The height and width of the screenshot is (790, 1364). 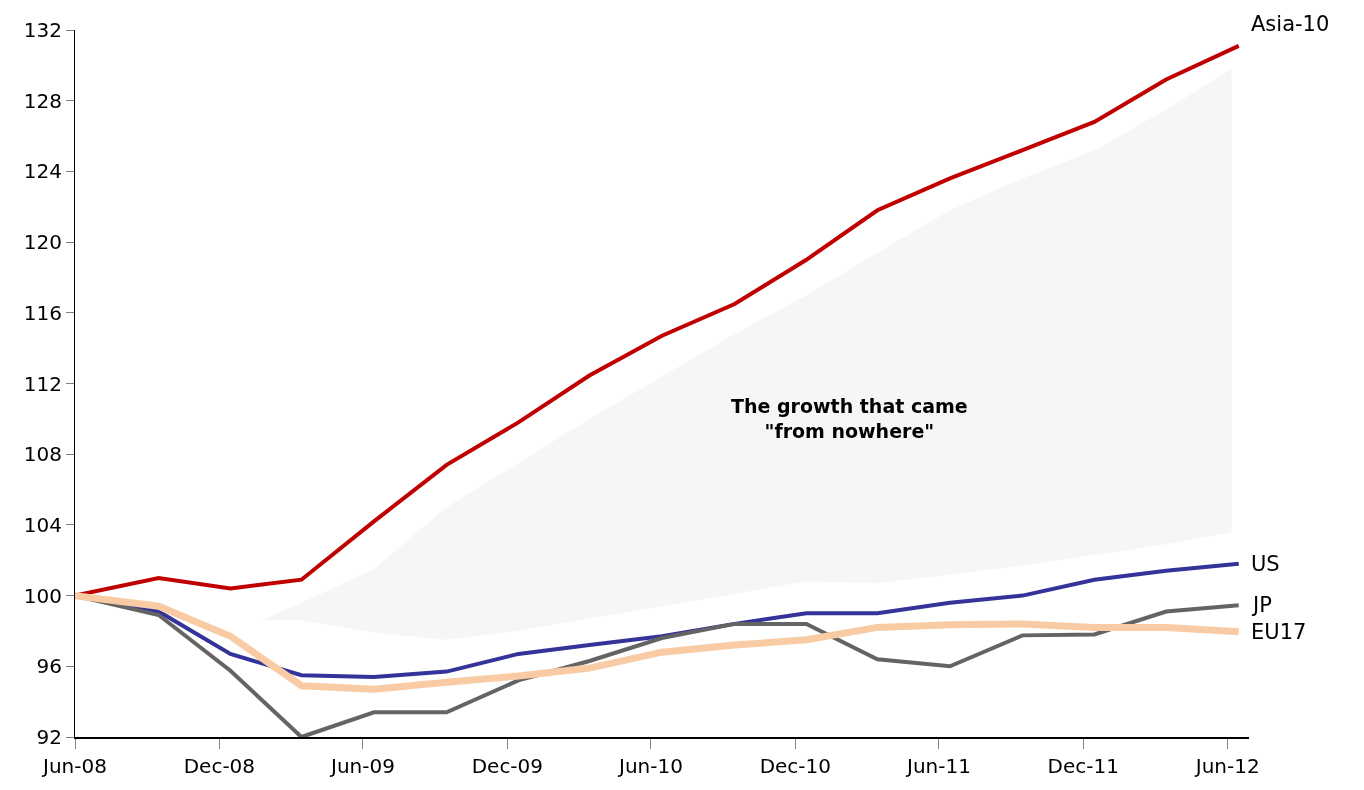 What do you see at coordinates (362, 766) in the screenshot?
I see `x-tick-label: Jun-09` at bounding box center [362, 766].